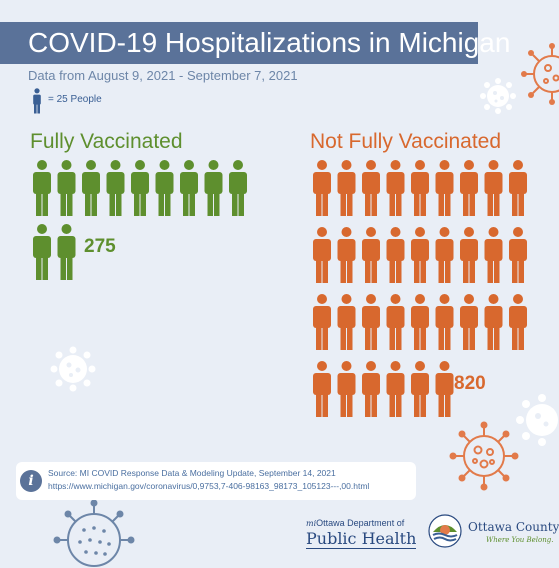  What do you see at coordinates (100, 246) in the screenshot?
I see `vaccinated-count: 275` at bounding box center [100, 246].